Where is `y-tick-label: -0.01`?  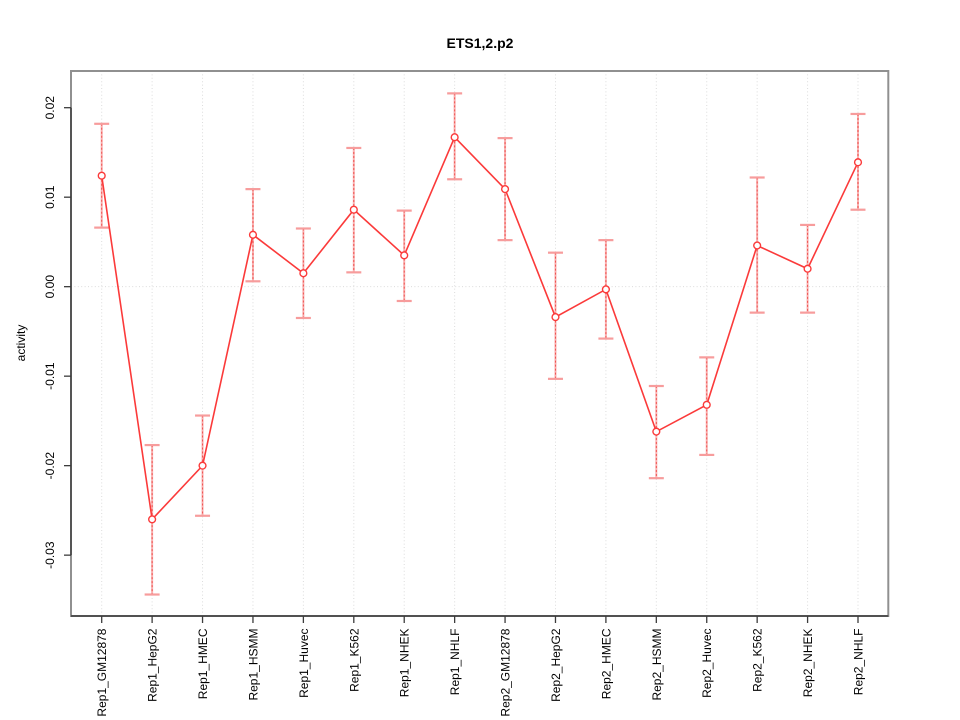
y-tick-label: -0.01 is located at coordinates (50, 376).